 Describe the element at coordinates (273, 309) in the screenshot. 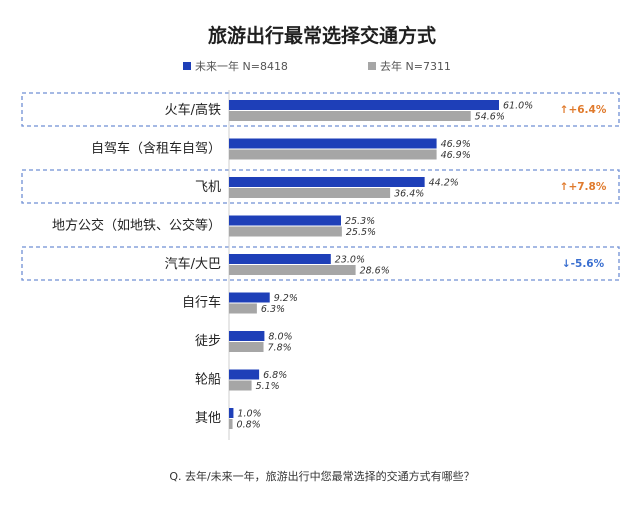

I see `value-label: 6.3%` at that location.